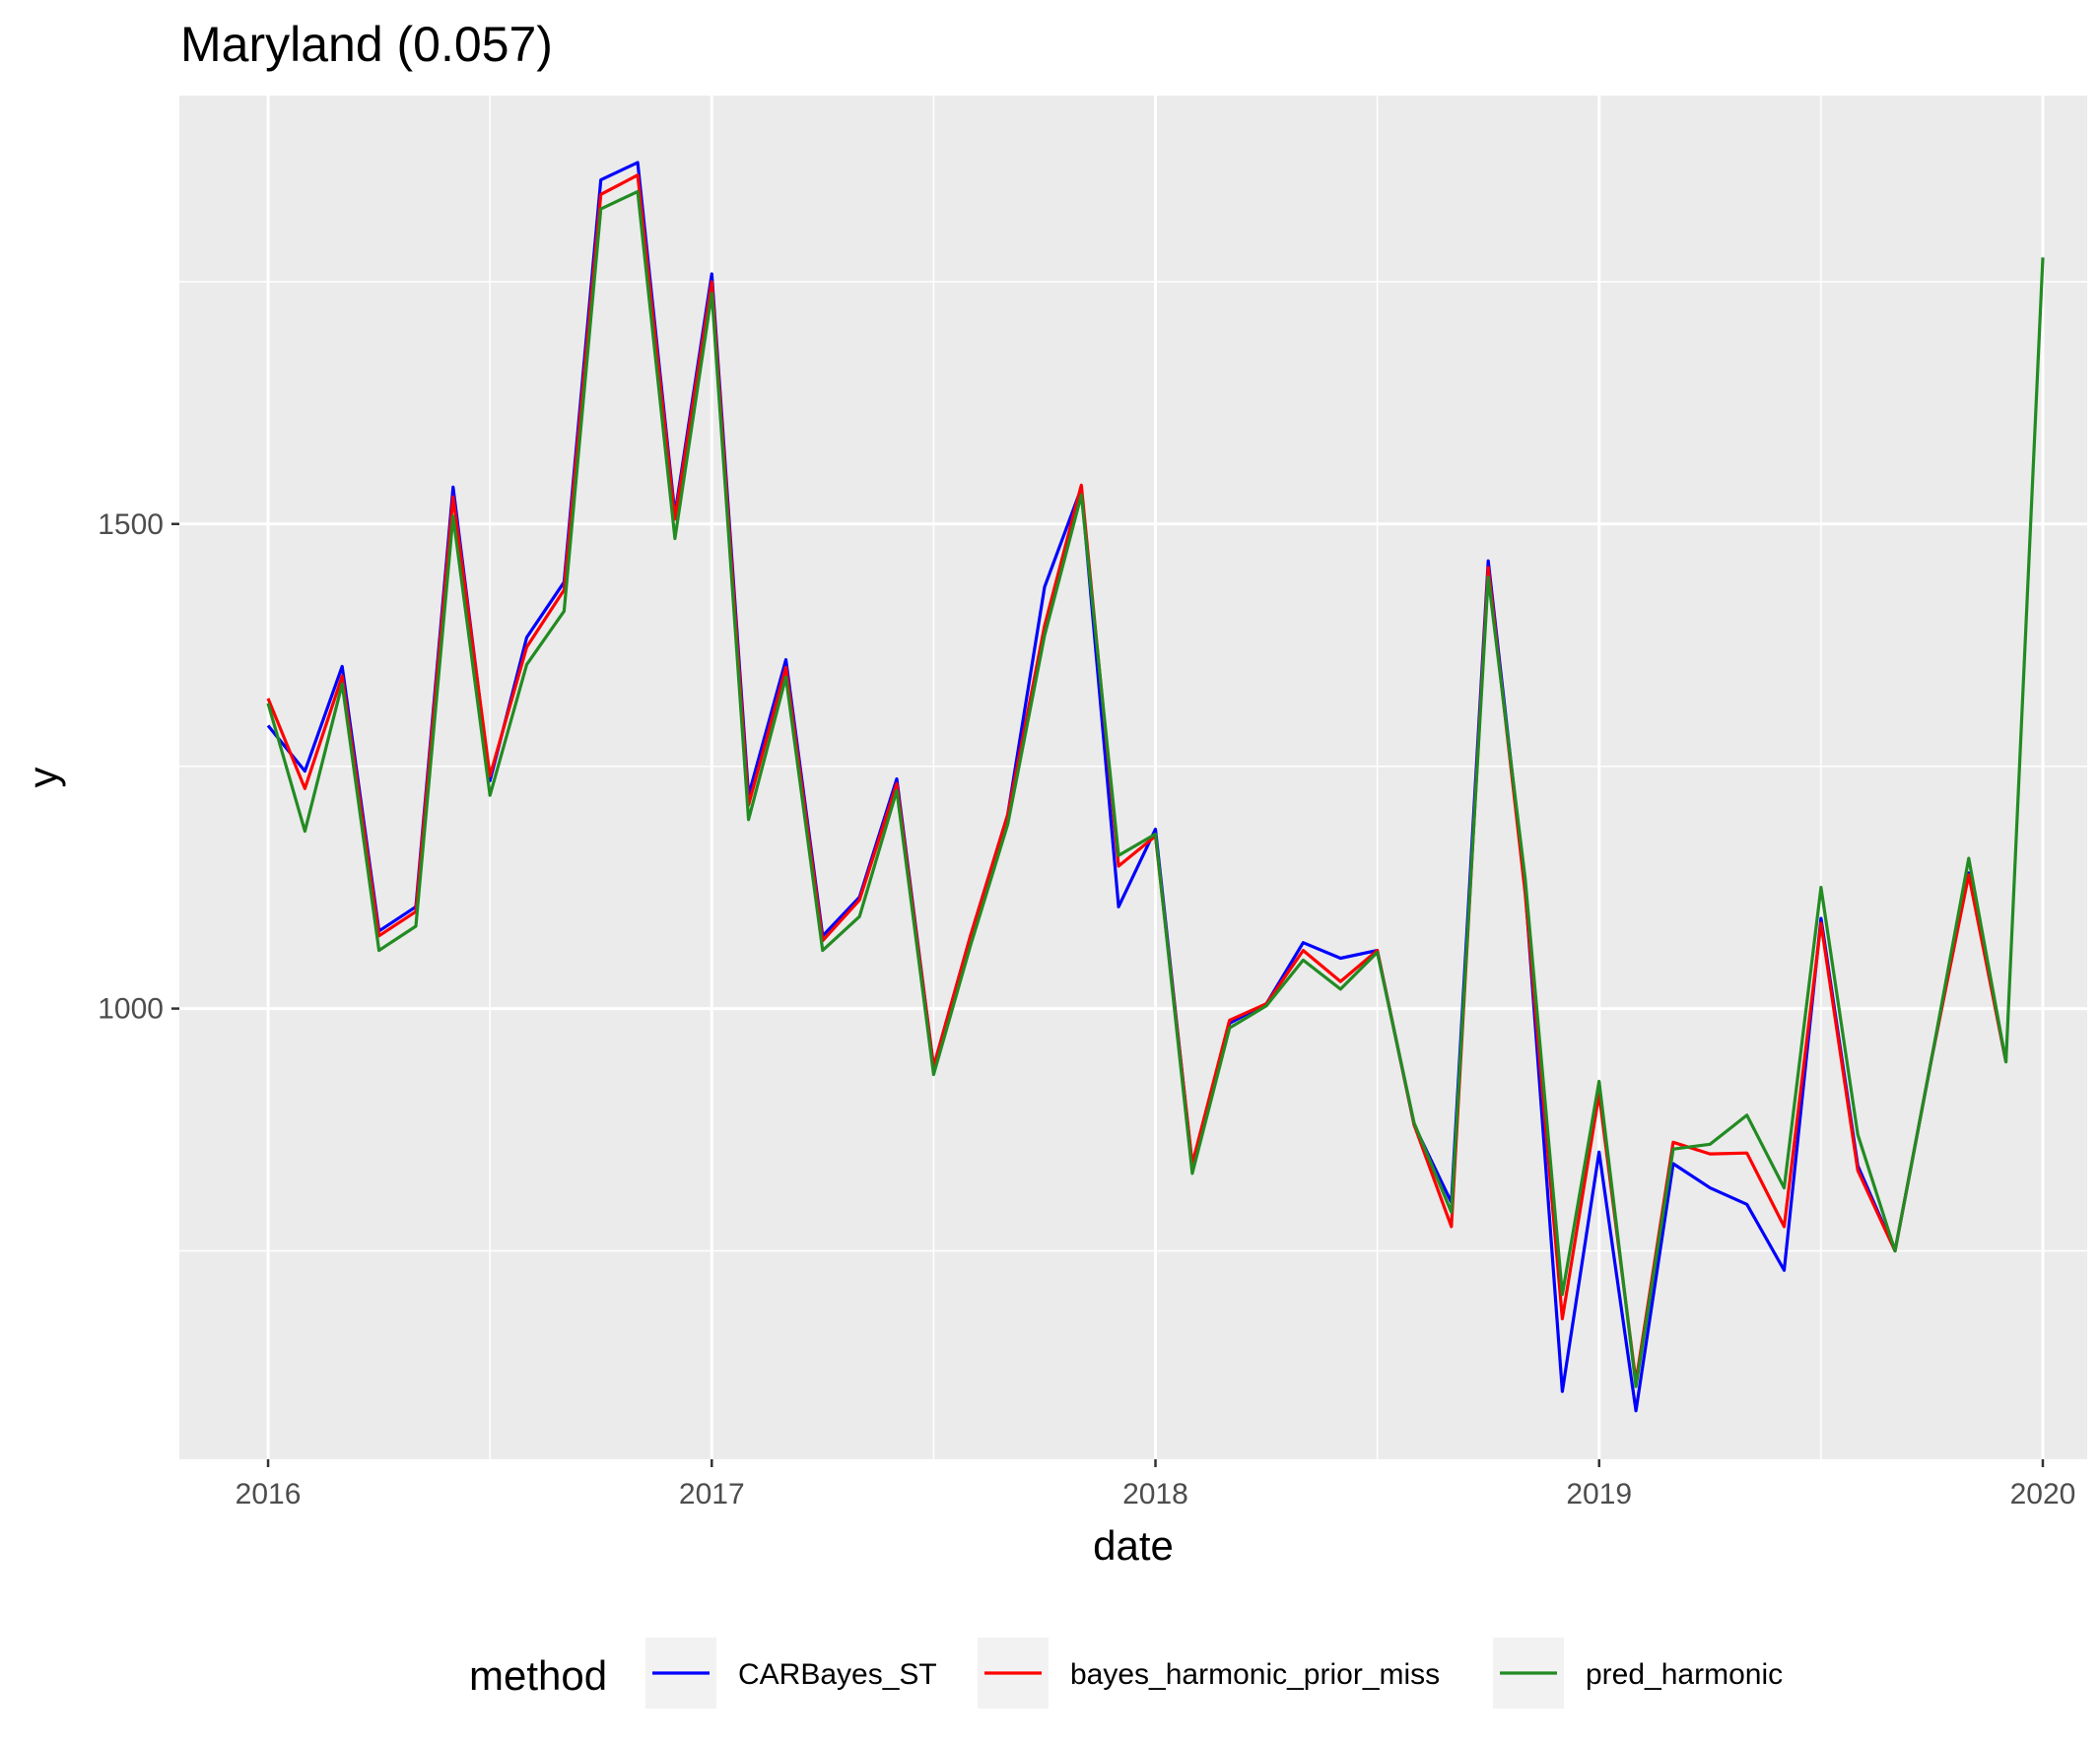 This screenshot has width=2100, height=1745. What do you see at coordinates (269, 1494) in the screenshot?
I see `x-tick-label: 2016` at bounding box center [269, 1494].